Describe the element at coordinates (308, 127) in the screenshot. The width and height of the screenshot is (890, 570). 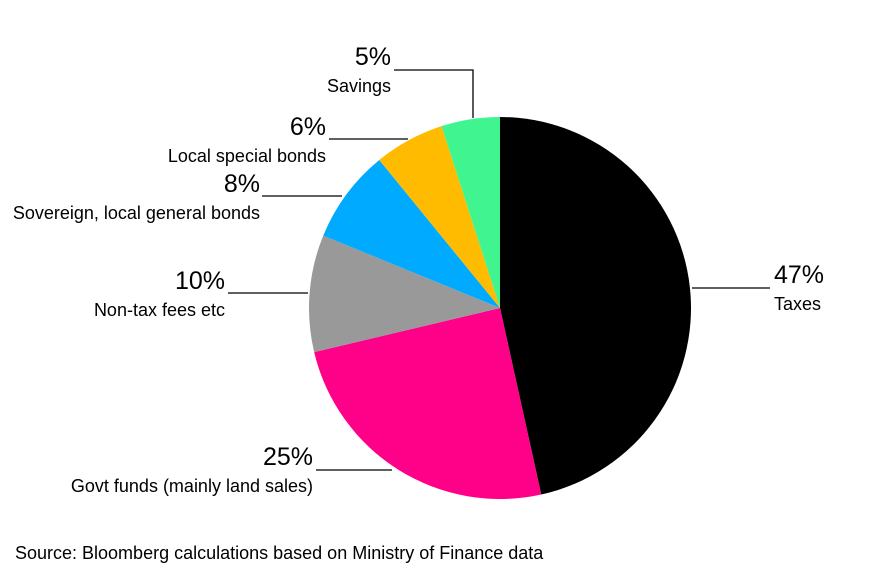
I see `value-label-local-special-bonds: 6%` at that location.